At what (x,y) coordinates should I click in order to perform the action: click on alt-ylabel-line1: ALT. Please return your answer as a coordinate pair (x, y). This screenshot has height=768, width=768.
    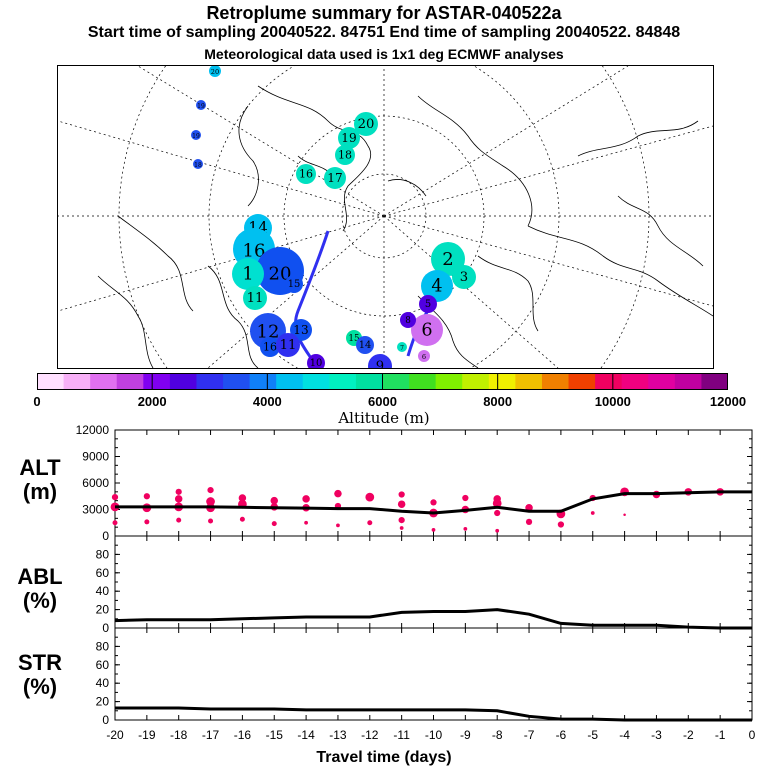
    Looking at the image, I should click on (40, 467).